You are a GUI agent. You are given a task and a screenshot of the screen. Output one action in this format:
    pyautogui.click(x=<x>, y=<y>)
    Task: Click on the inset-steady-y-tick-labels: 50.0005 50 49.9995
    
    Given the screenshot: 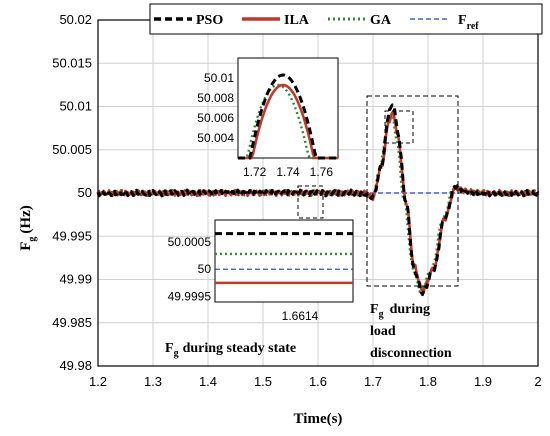 What is the action you would take?
    pyautogui.click(x=190, y=269)
    